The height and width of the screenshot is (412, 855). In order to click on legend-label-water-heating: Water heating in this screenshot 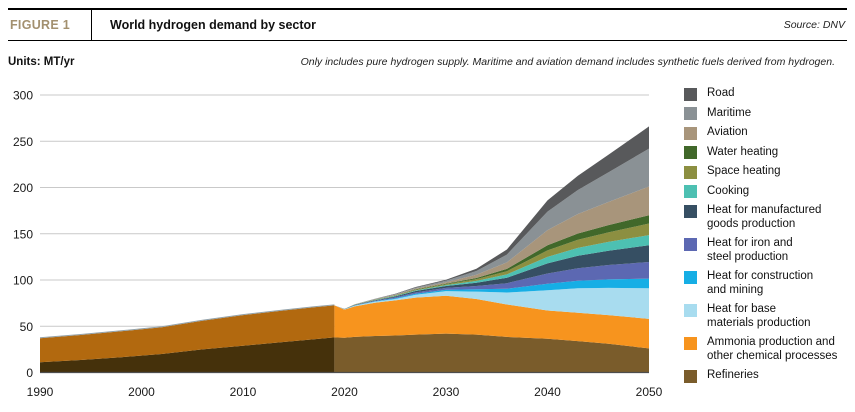, I will do `click(743, 151)`.